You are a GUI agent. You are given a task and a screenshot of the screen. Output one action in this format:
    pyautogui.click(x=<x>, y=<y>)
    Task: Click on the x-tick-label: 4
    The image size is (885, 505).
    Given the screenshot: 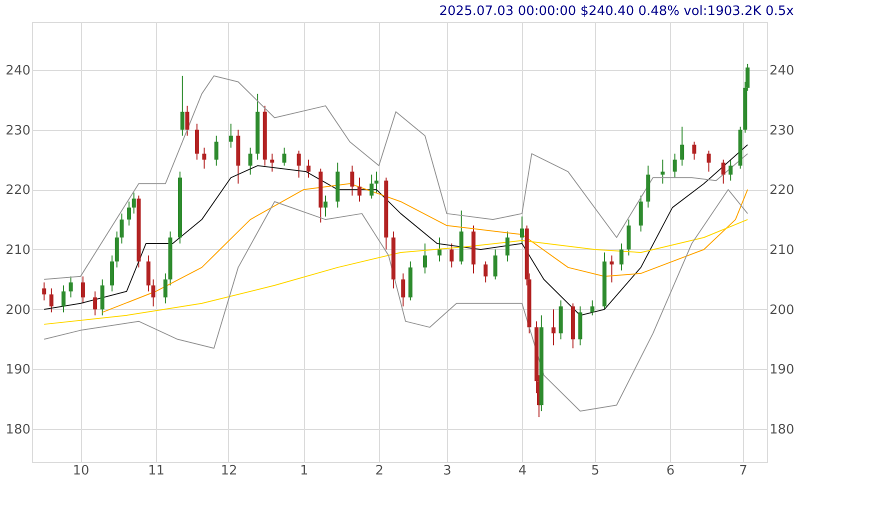 What is the action you would take?
    pyautogui.click(x=522, y=471)
    